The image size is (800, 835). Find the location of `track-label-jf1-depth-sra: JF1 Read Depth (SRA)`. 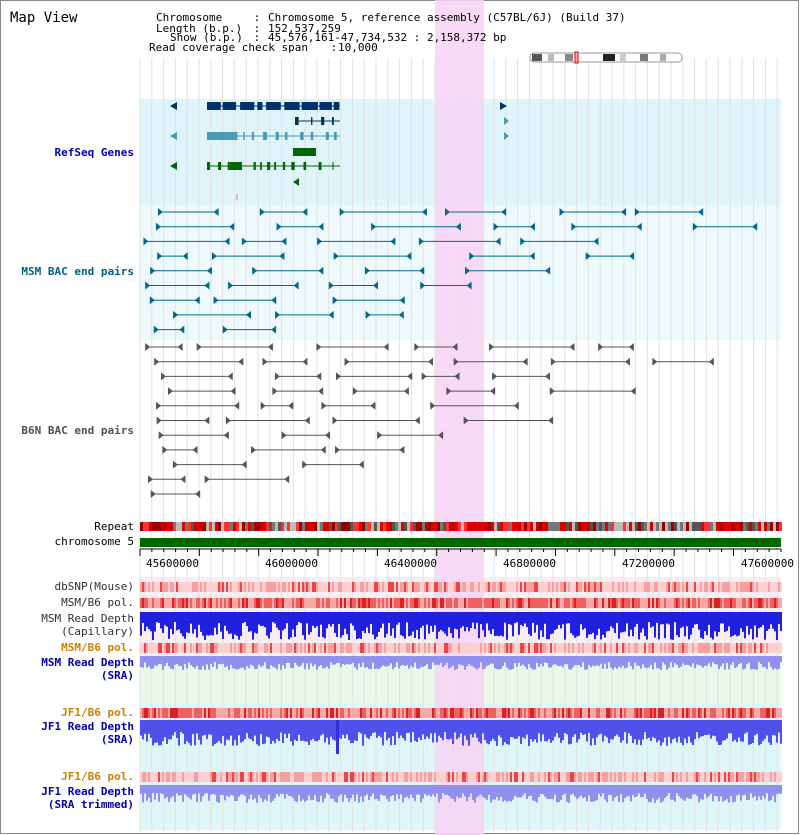

track-label-jf1-depth-sra: JF1 Read Depth (SRA) is located at coordinates (87, 733).